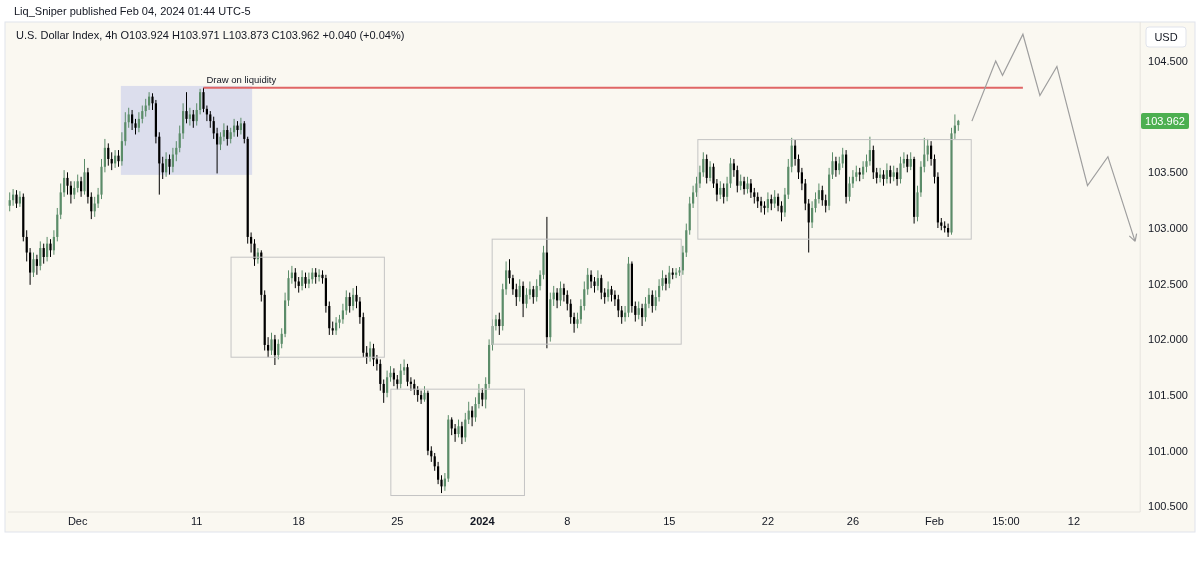  I want to click on y-axis-title: USD, so click(1166, 37).